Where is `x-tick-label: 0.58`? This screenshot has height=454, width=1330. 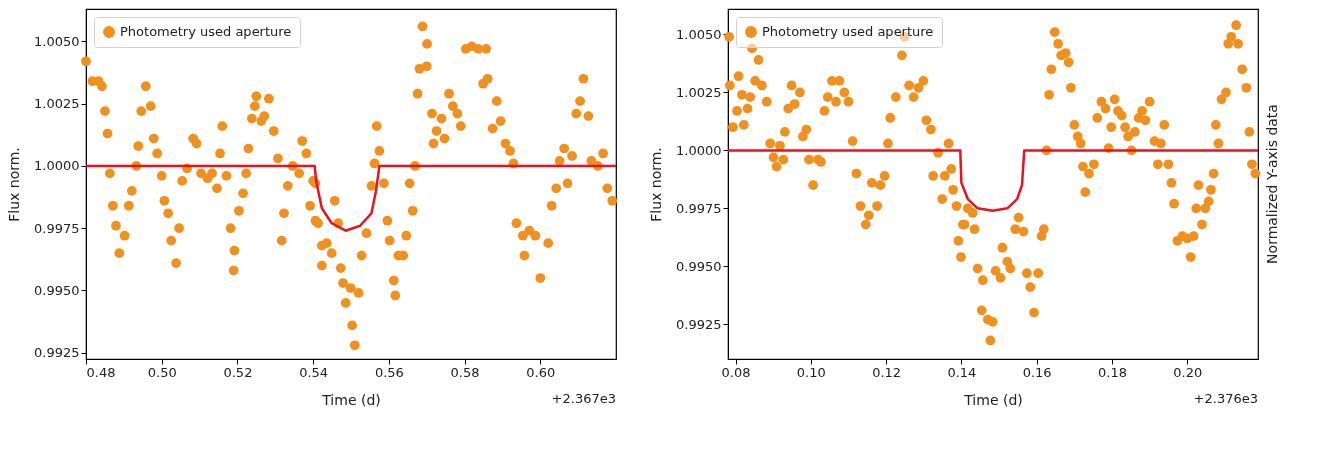
x-tick-label: 0.58 is located at coordinates (465, 372).